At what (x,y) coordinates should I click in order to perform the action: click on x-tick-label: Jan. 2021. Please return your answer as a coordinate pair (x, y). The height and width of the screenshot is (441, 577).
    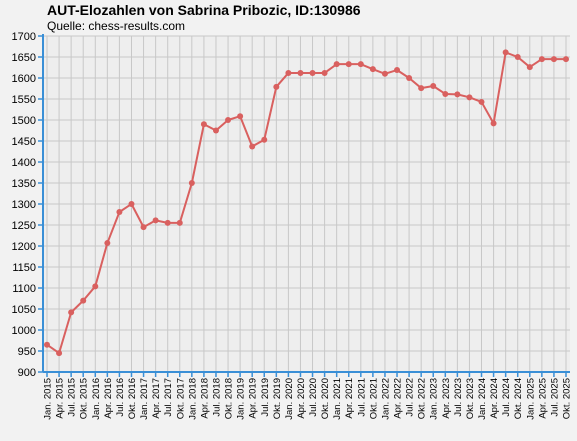
    Looking at the image, I should click on (337, 399).